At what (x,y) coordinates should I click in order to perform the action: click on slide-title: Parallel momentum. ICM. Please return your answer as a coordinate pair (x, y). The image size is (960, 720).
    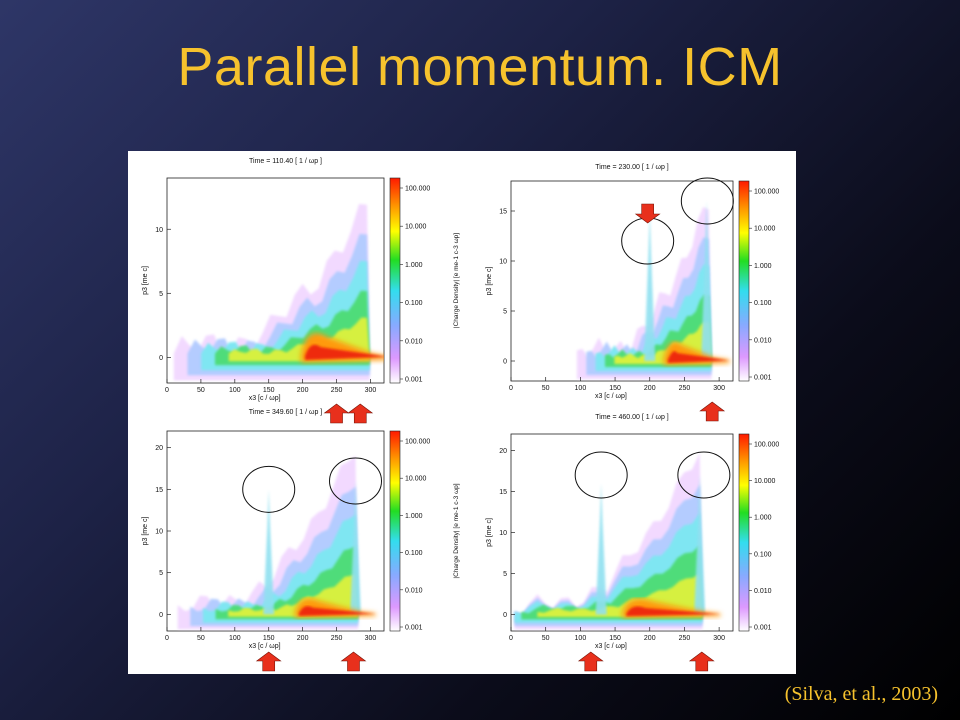
    Looking at the image, I should click on (480, 67).